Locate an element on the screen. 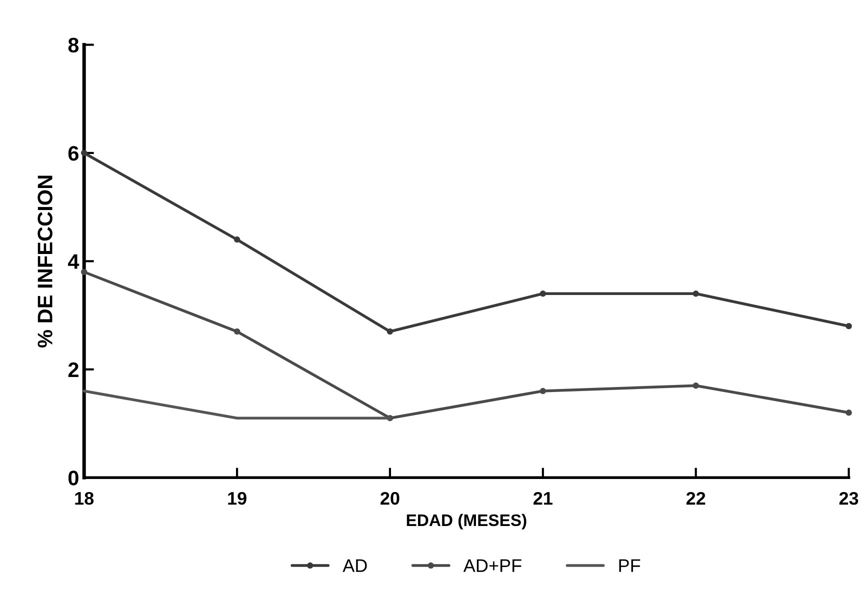  y-axis-title: % DE INFECCION is located at coordinates (45, 262).